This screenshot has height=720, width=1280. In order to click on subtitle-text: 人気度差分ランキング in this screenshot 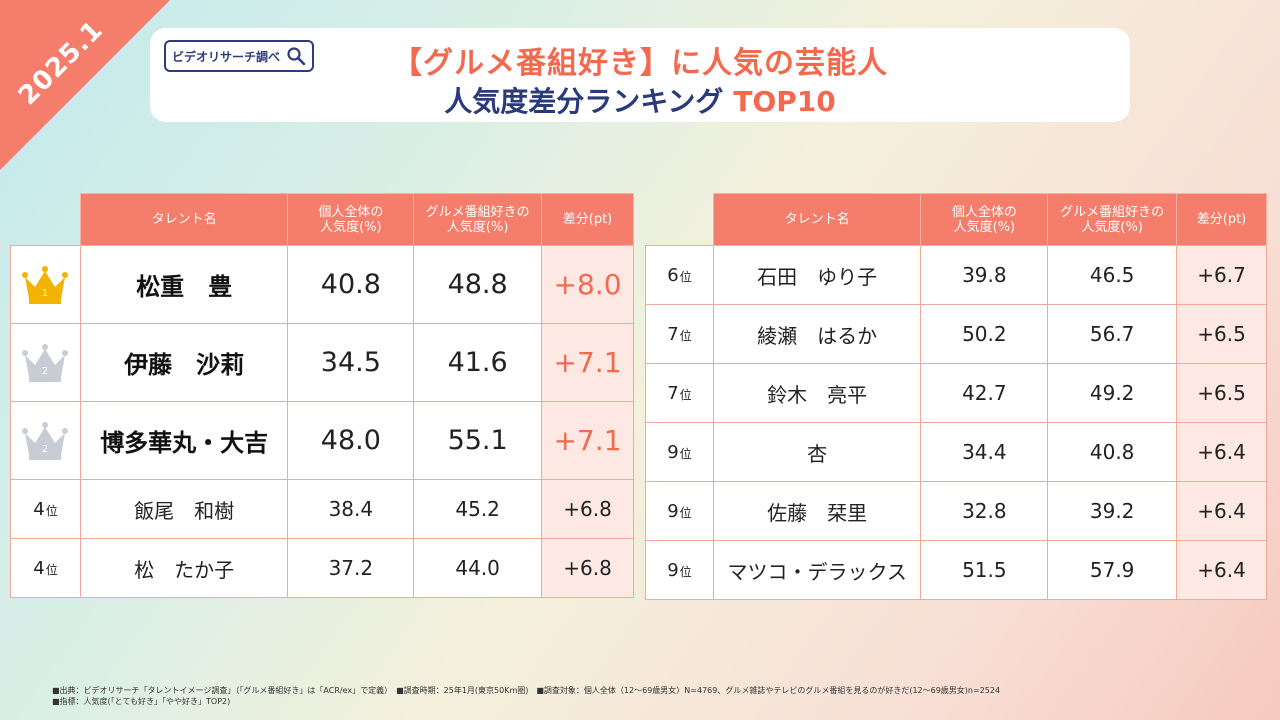, I will do `click(584, 101)`.